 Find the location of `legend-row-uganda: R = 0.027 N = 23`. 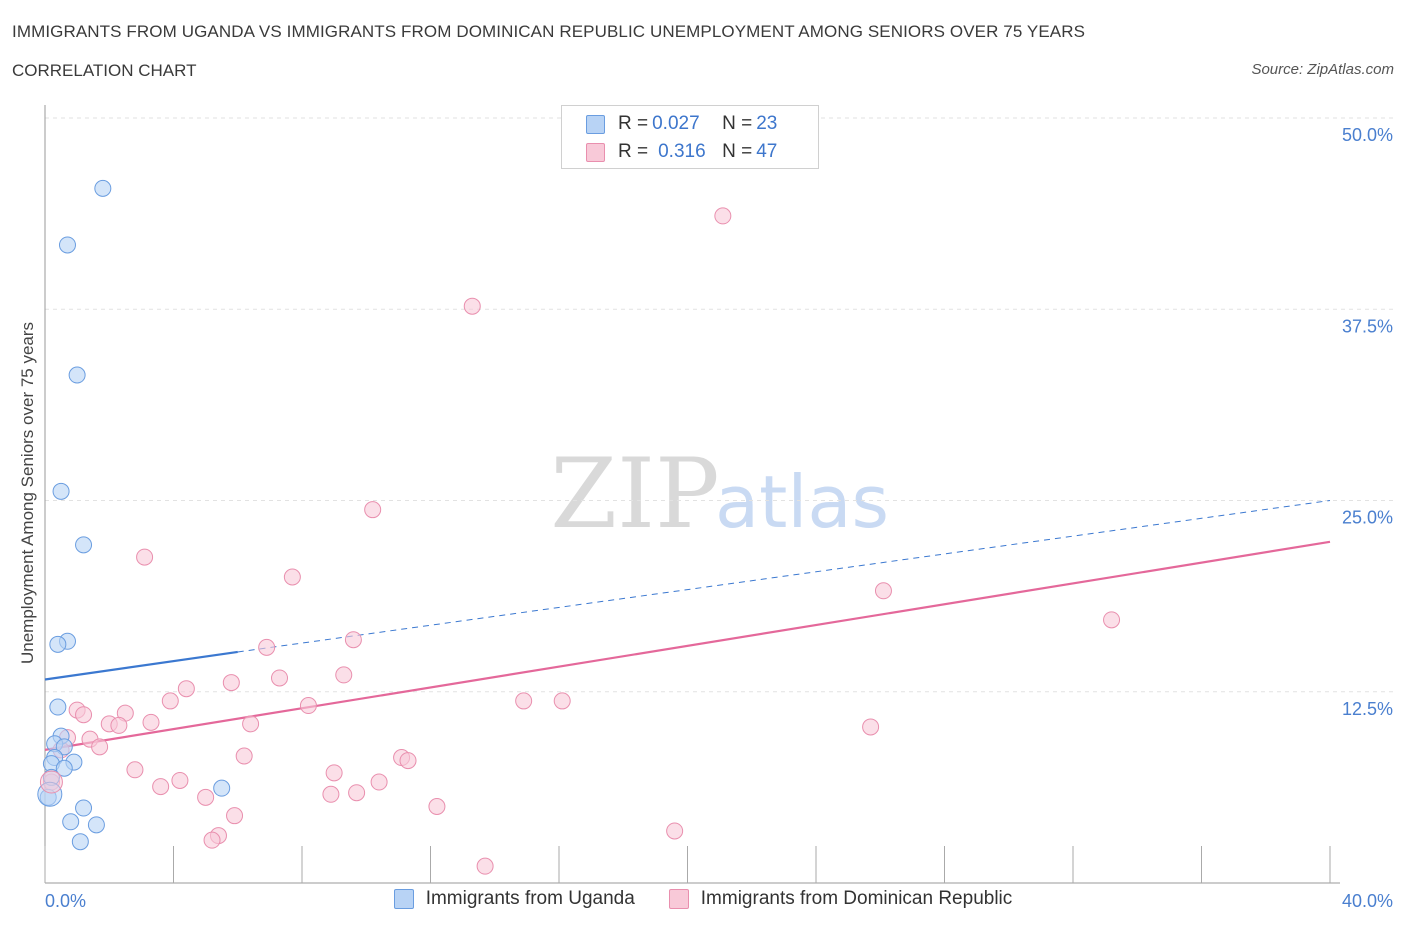

legend-row-uganda: R = 0.027 N = 23 is located at coordinates (681, 124).